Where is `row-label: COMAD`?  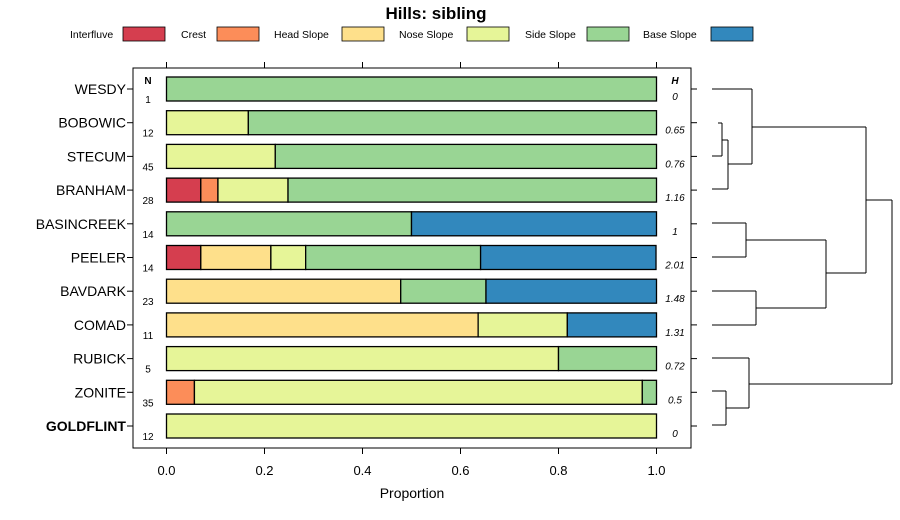 row-label: COMAD is located at coordinates (100, 325).